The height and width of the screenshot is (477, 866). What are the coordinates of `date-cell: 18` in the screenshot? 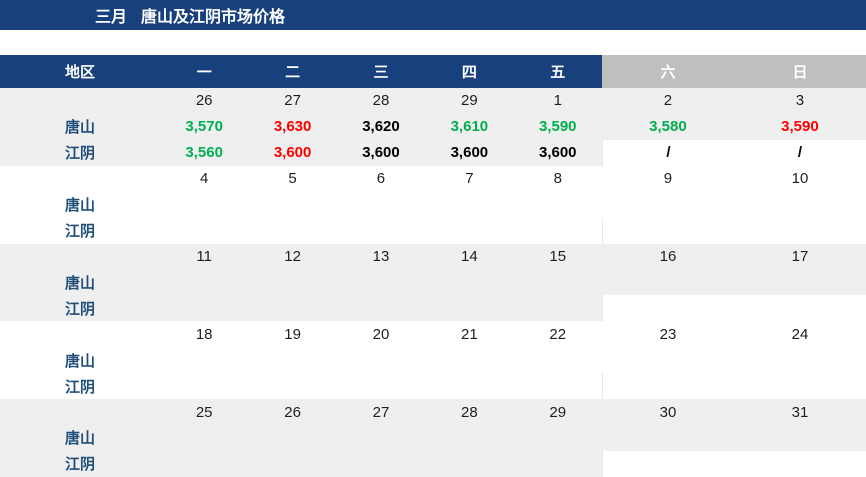 It's located at (204, 334).